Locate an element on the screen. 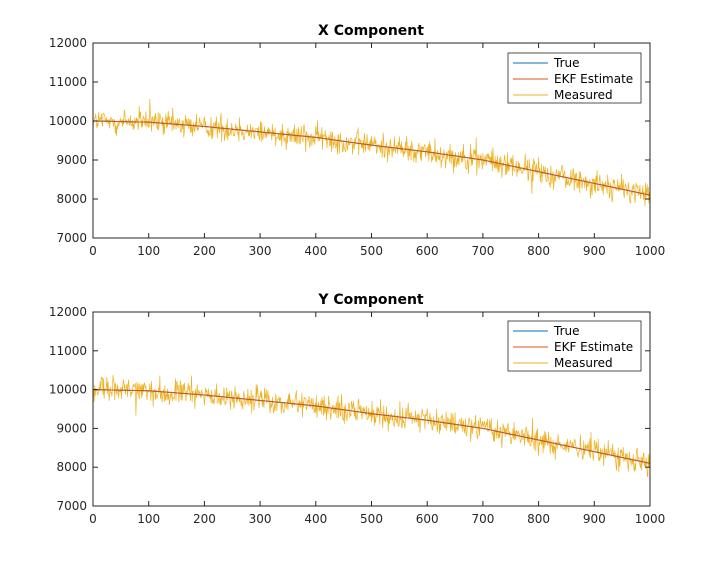 This screenshot has width=717, height=569. x-component-legend: True EKF Estimate Measured is located at coordinates (574, 78).